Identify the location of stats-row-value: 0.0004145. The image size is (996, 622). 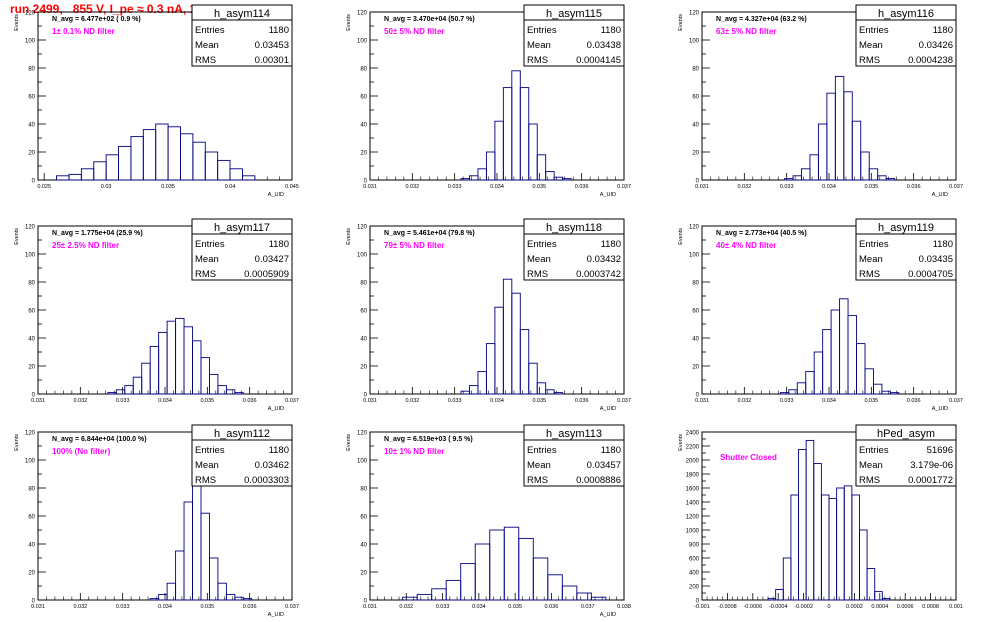
(598, 60).